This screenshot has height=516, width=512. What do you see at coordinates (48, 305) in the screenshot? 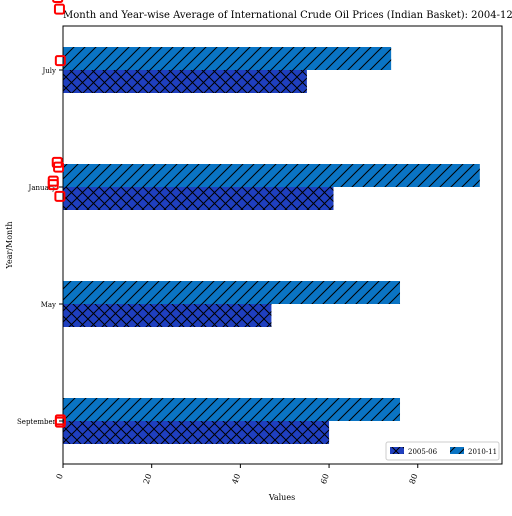
I see `y-tick-label: May` at bounding box center [48, 305].